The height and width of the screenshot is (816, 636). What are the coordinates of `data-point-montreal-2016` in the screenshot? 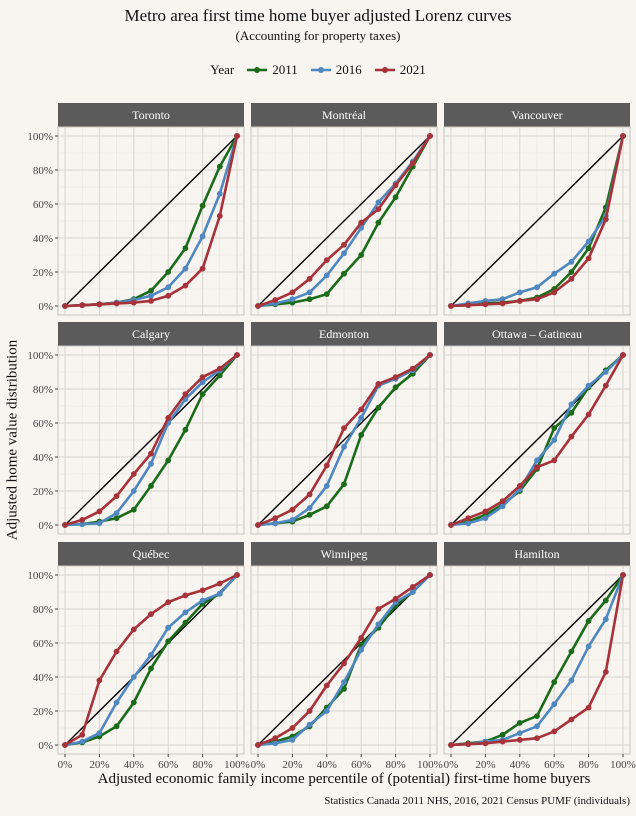 It's located at (309, 292).